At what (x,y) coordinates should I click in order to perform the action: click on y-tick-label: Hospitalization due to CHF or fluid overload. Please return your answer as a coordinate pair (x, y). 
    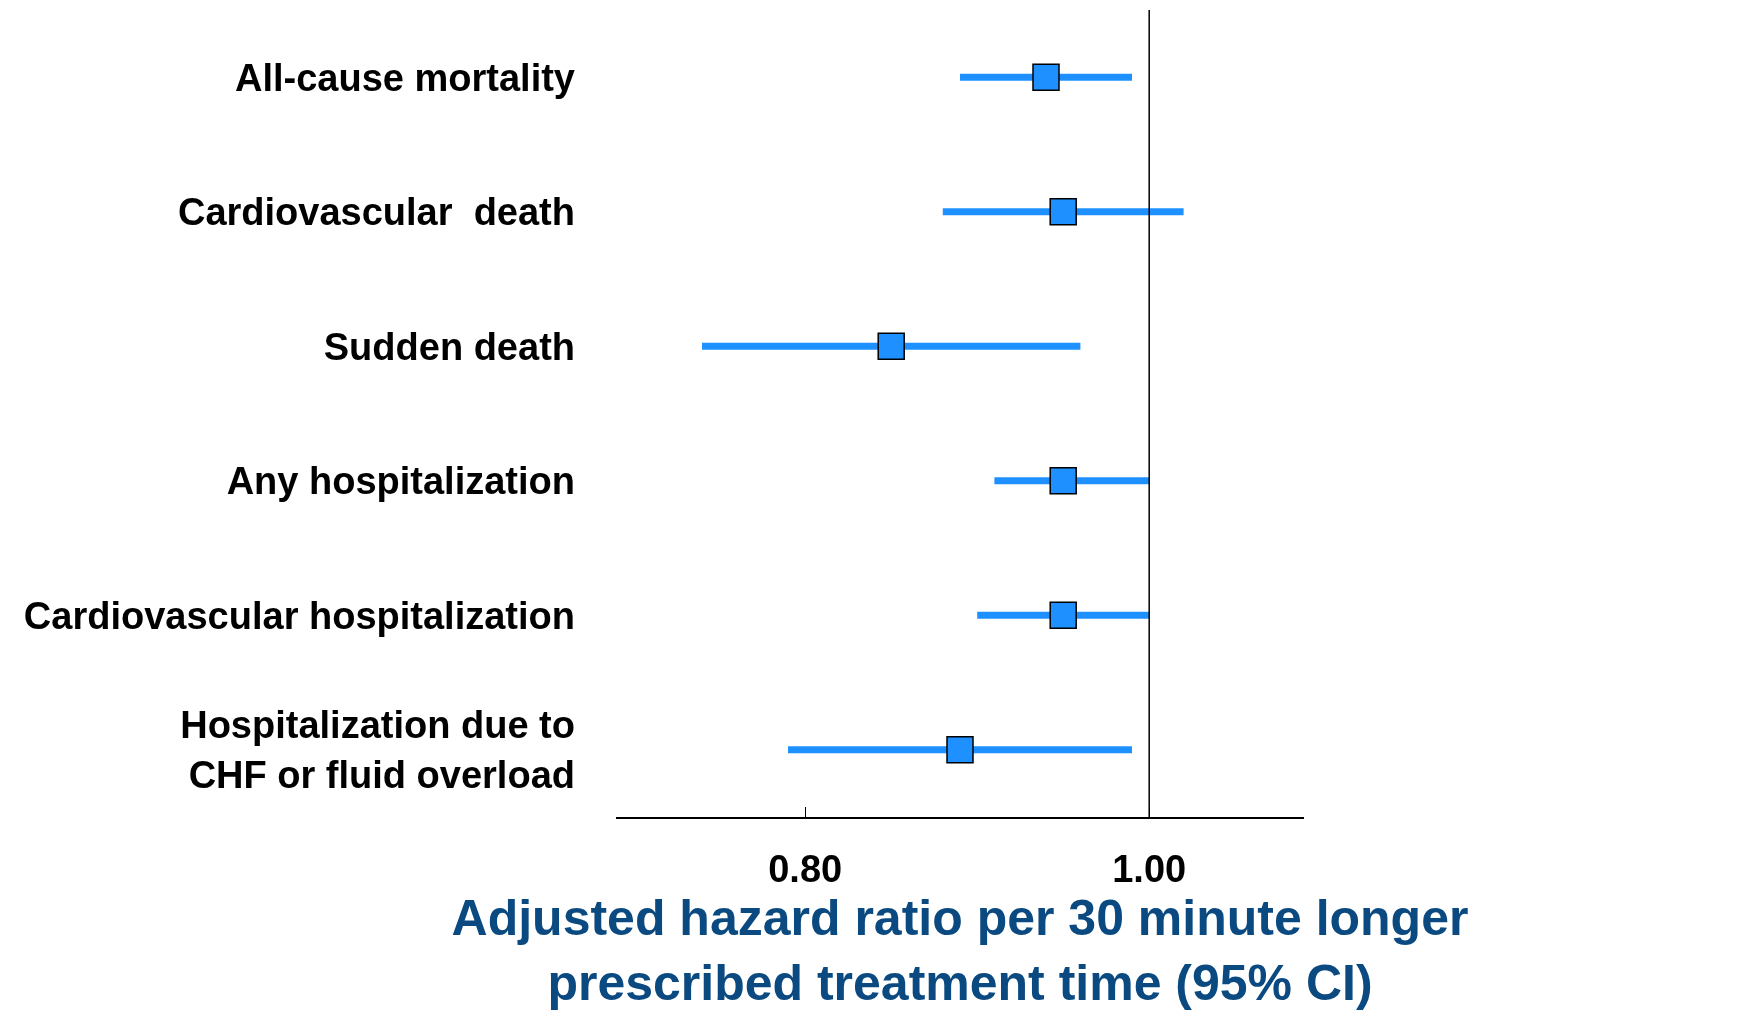
    Looking at the image, I should click on (377, 750).